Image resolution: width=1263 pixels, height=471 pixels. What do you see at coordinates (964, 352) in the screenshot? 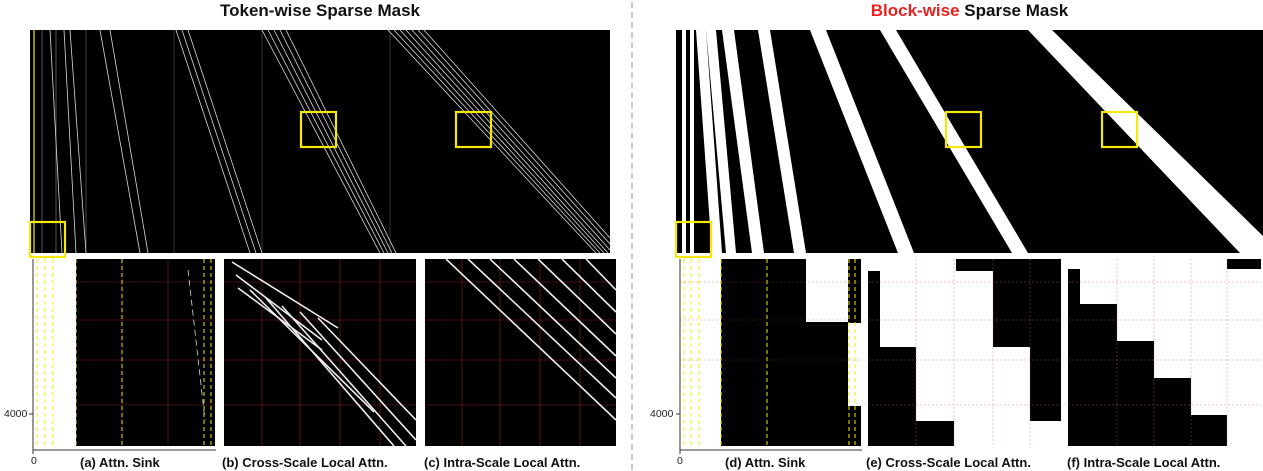
I see `zoom-cross-scale-block` at bounding box center [964, 352].